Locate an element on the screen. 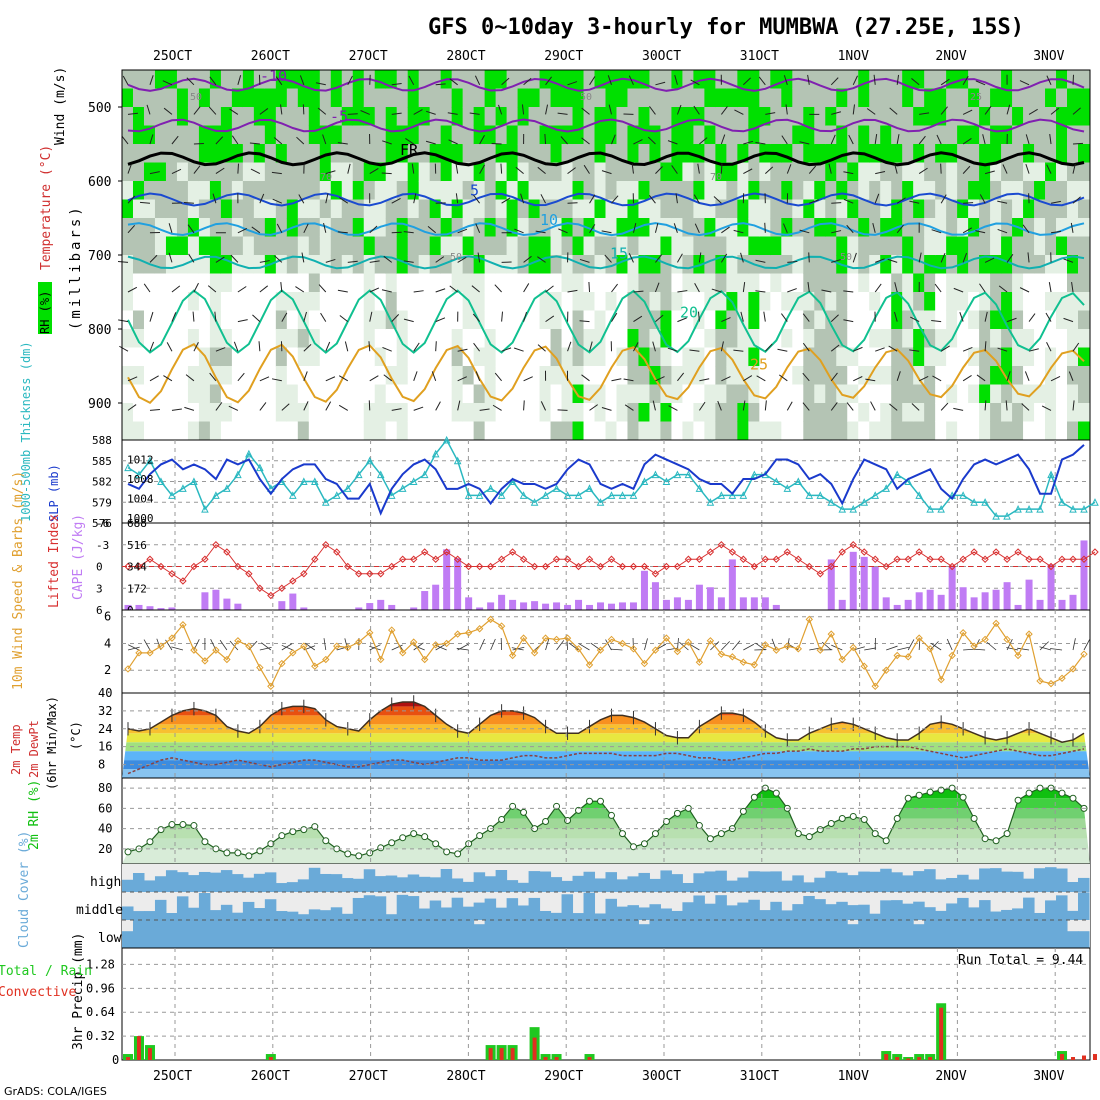 The height and width of the screenshot is (1100, 1100). surface-wind-barb is located at coordinates (418, 646).